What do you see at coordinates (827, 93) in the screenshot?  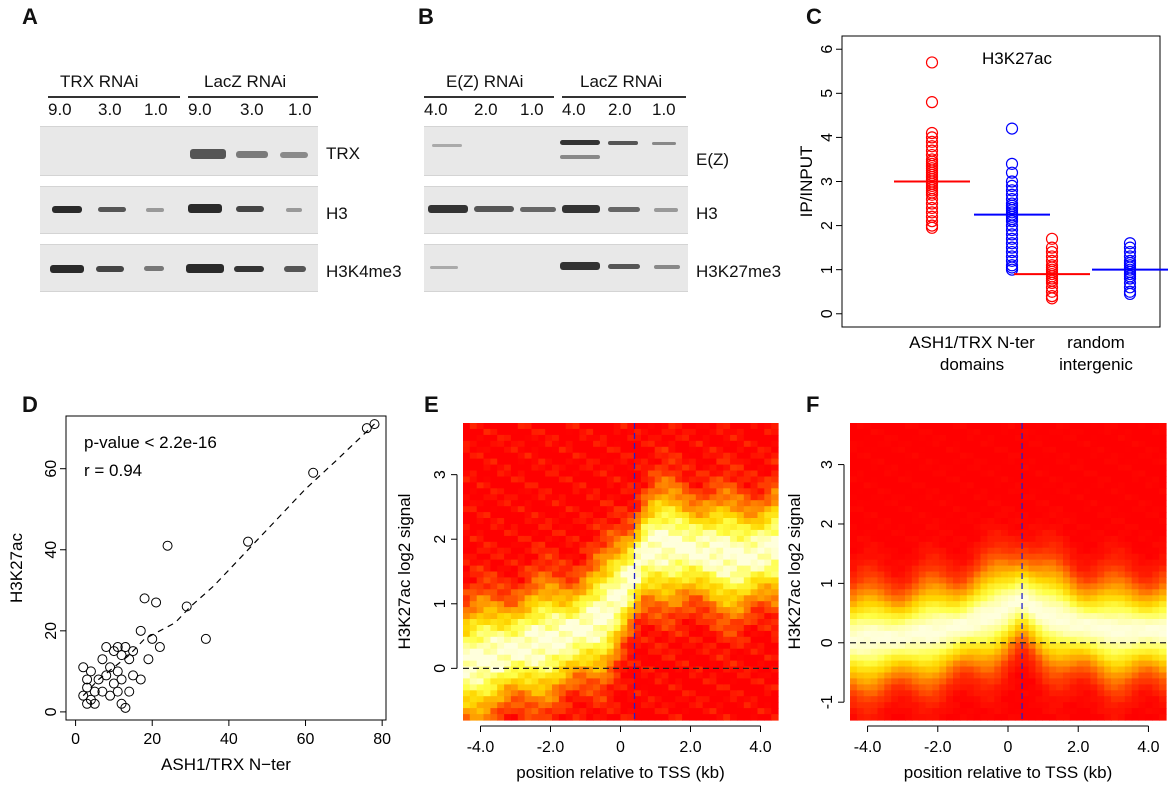 I see `y-tick-label: 5` at bounding box center [827, 93].